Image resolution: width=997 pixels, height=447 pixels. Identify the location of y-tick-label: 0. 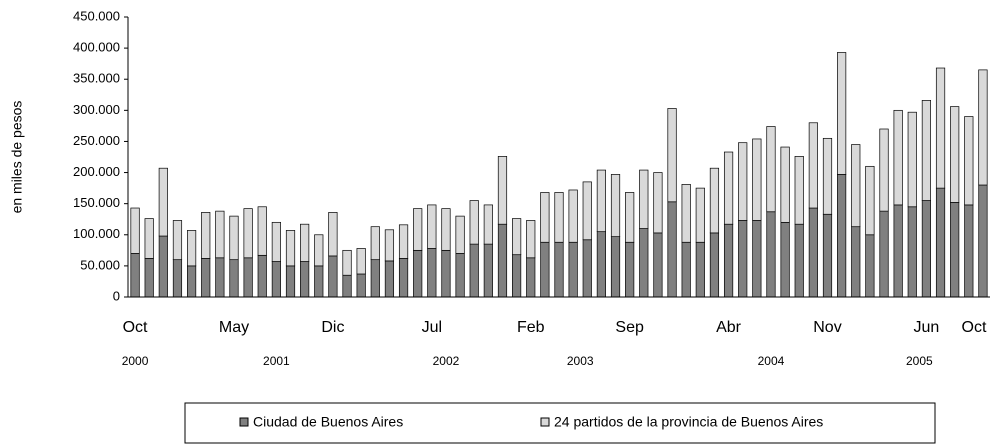
(116, 295).